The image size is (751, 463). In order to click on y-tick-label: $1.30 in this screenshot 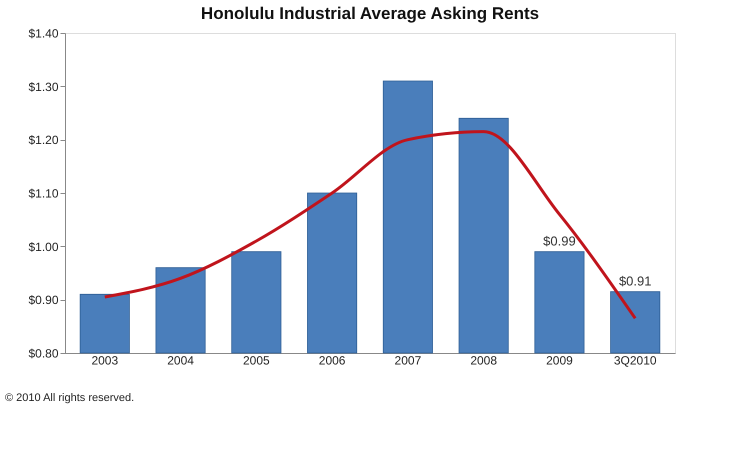, I will do `click(43, 87)`.